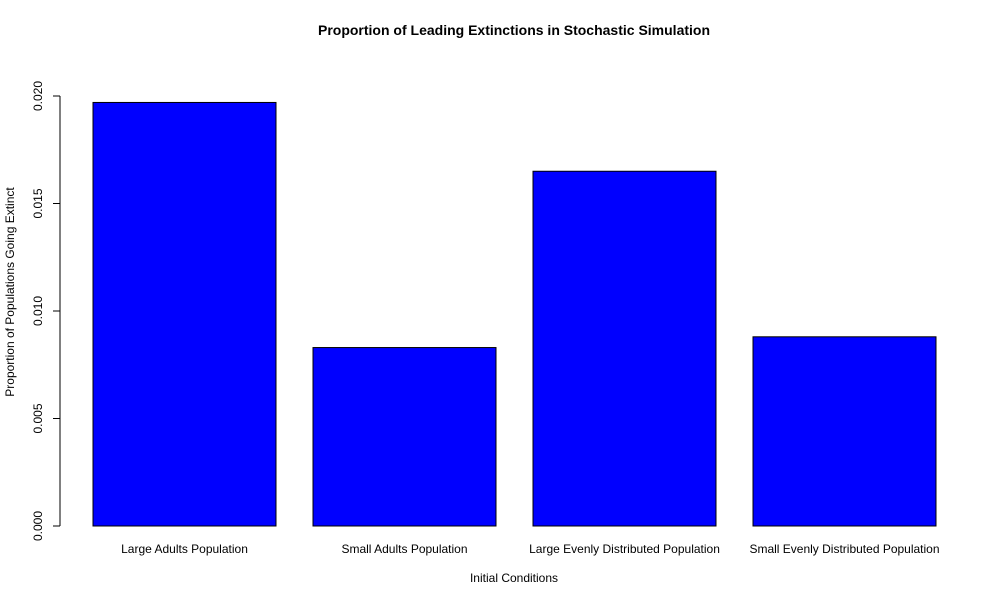  Describe the element at coordinates (46, 311) in the screenshot. I see `y-axis: 0.000 0.005 0.010 0.015 0.020` at that location.